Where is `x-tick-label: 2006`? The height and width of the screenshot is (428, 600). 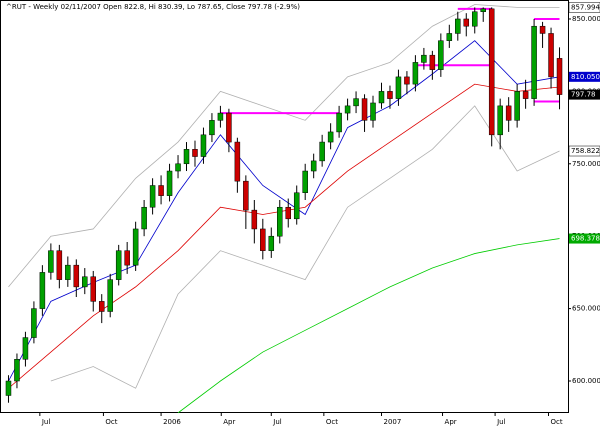
x-tick-label: 2006 is located at coordinates (172, 422).